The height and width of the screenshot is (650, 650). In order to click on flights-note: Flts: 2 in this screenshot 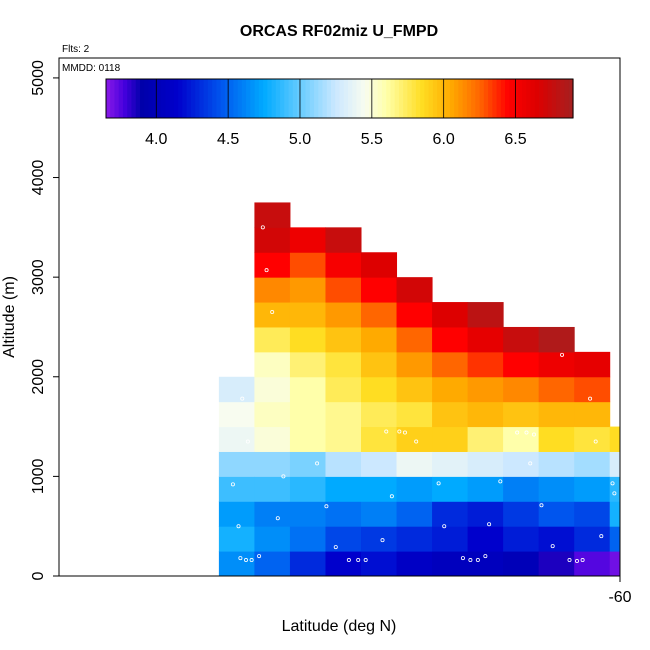, I will do `click(76, 49)`.